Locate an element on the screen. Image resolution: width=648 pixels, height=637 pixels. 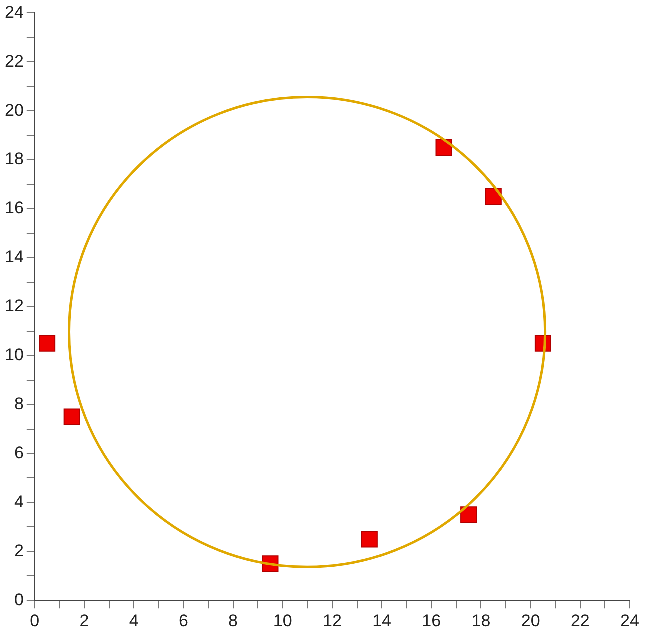
y-tick-label: 16 is located at coordinates (14, 208).